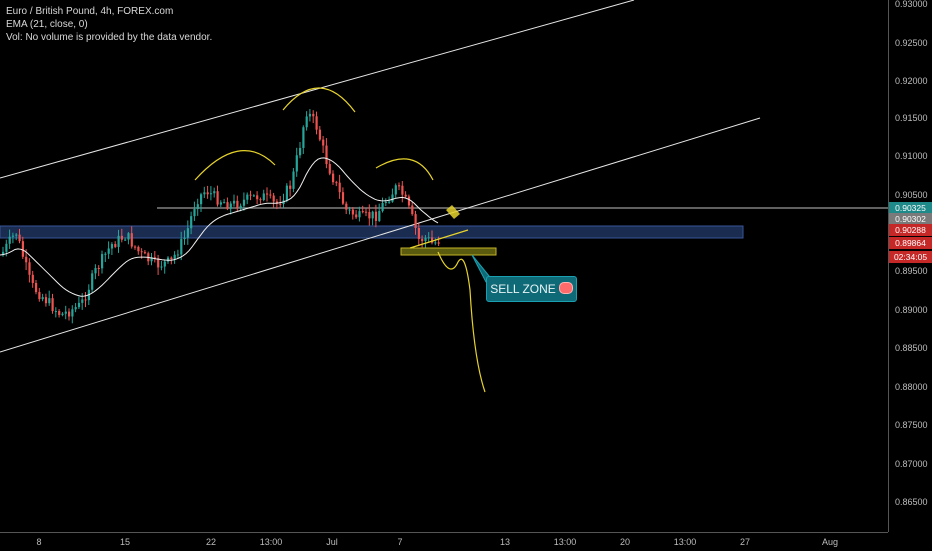  I want to click on price-tick-label: 0.89000, so click(911, 310).